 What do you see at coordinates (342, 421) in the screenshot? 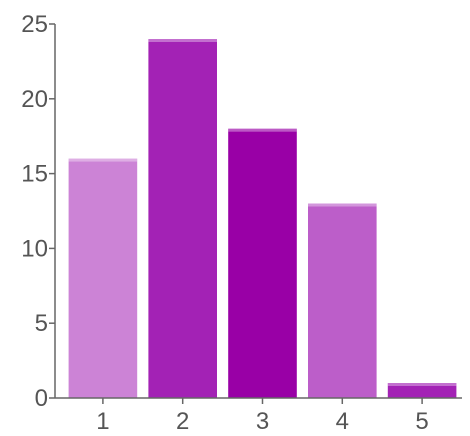
I see `x-tick-label-4: 4` at bounding box center [342, 421].